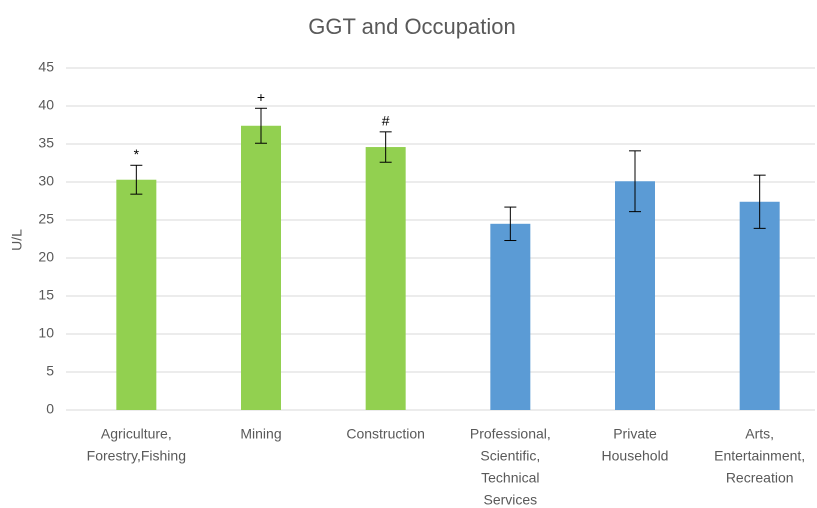  Describe the element at coordinates (510, 478) in the screenshot. I see `x-tick-label: Technical` at that location.